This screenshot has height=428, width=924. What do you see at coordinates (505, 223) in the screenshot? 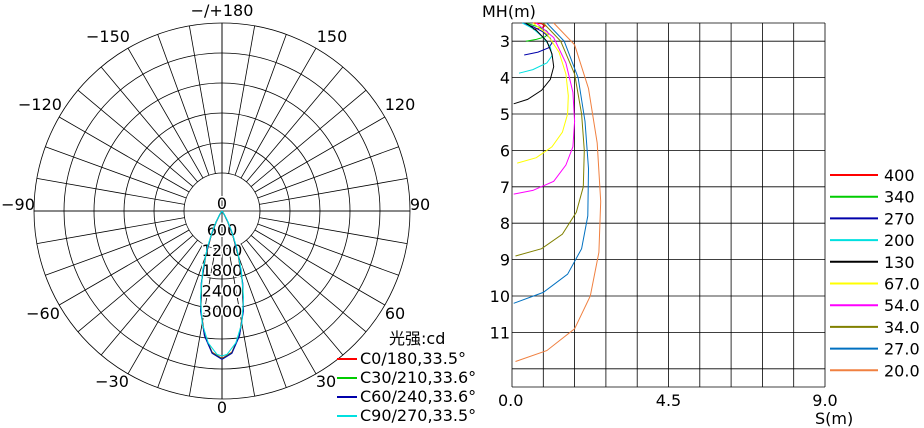
I see `iso-y-tick: 8` at bounding box center [505, 223].